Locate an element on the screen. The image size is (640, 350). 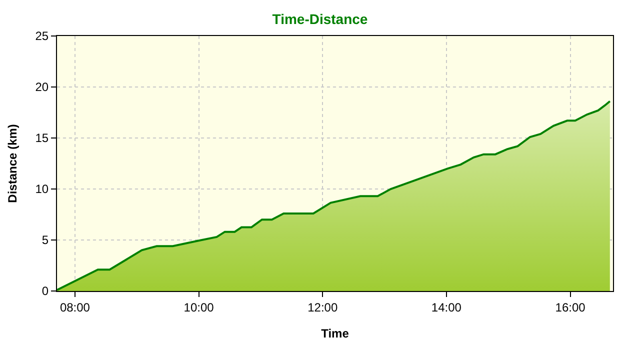
x-tick-label: 08:00 is located at coordinates (75, 307).